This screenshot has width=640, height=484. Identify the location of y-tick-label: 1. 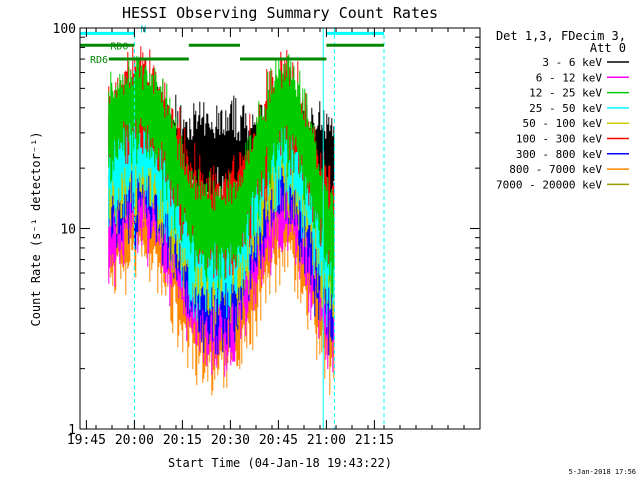
(72, 430).